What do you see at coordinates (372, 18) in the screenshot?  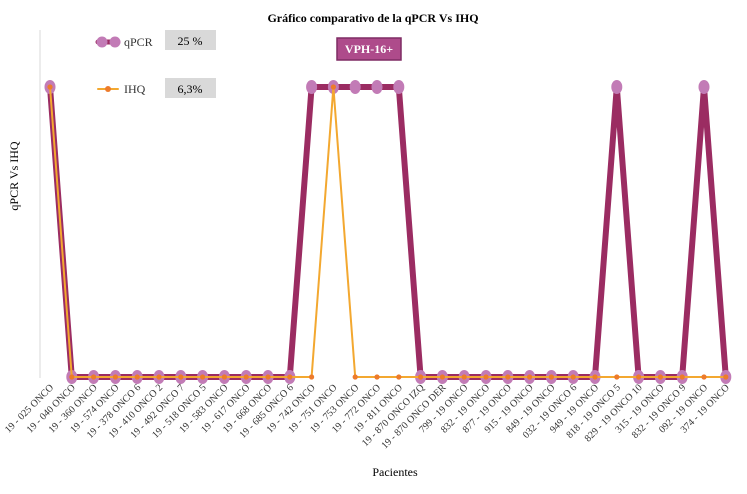 I see `chart-title: Gráfico comparativo de la qPCR Vs IHQ` at bounding box center [372, 18].